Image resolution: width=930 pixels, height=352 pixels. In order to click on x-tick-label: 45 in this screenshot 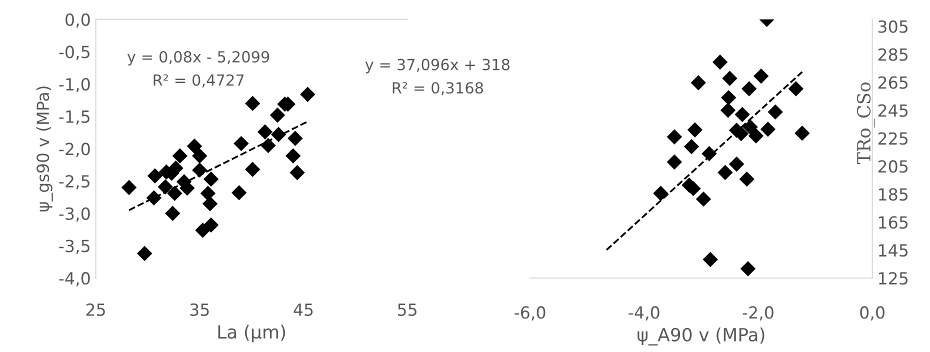, I will do `click(303, 310)`.